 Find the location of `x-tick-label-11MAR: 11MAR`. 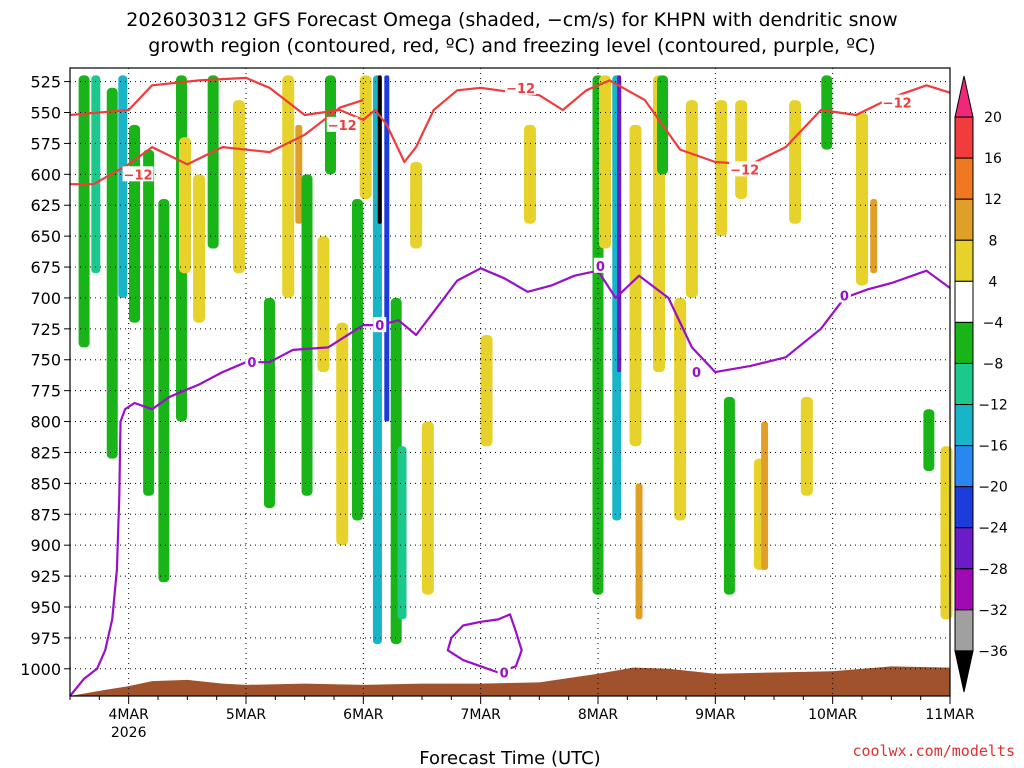

x-tick-label-11MAR: 11MAR is located at coordinates (949, 715).